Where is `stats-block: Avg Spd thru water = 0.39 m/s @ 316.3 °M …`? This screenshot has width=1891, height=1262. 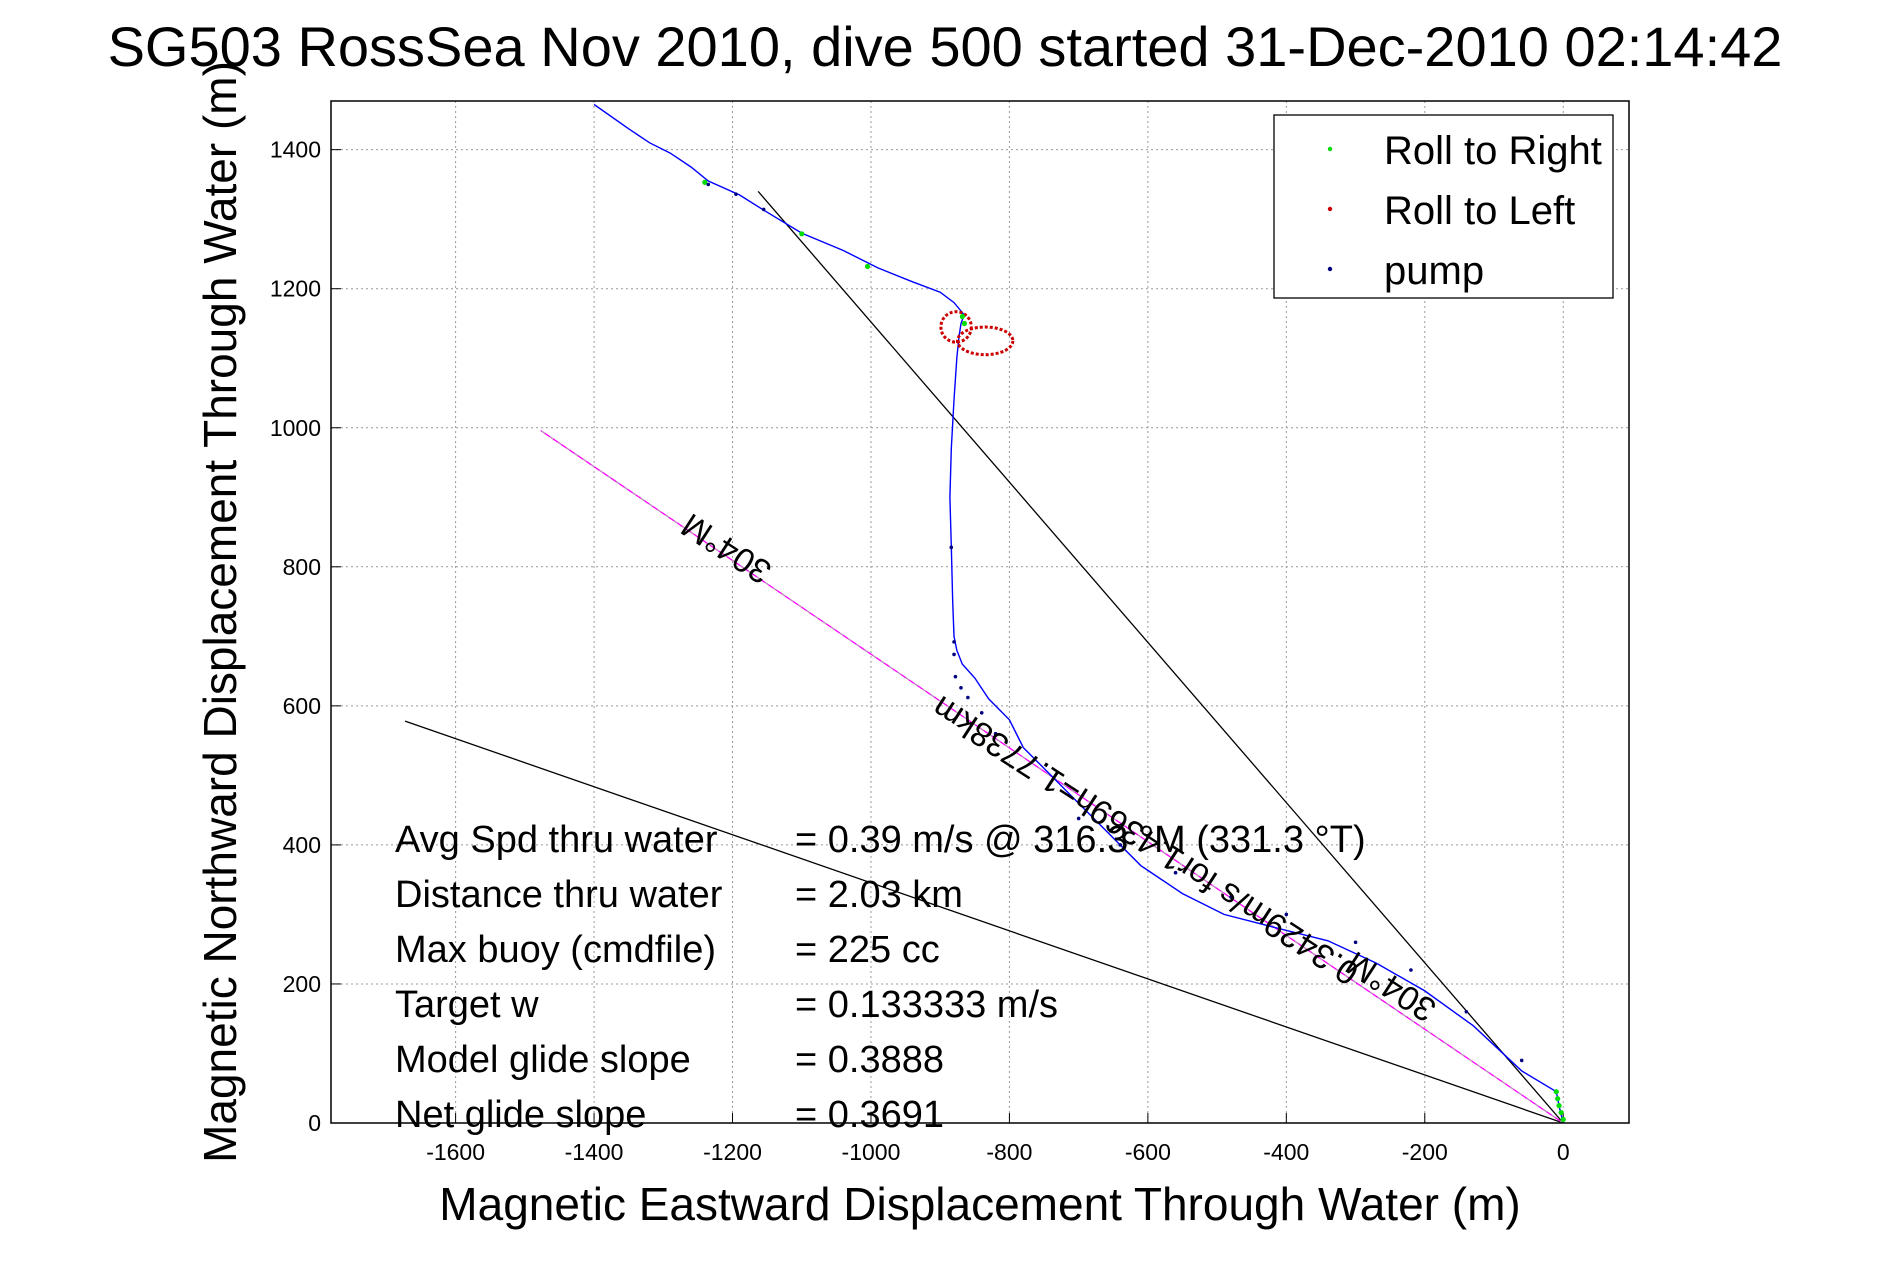
stats-block: Avg Spd thru water = 0.39 m/s @ 316.3 °M … is located at coordinates (880, 977).